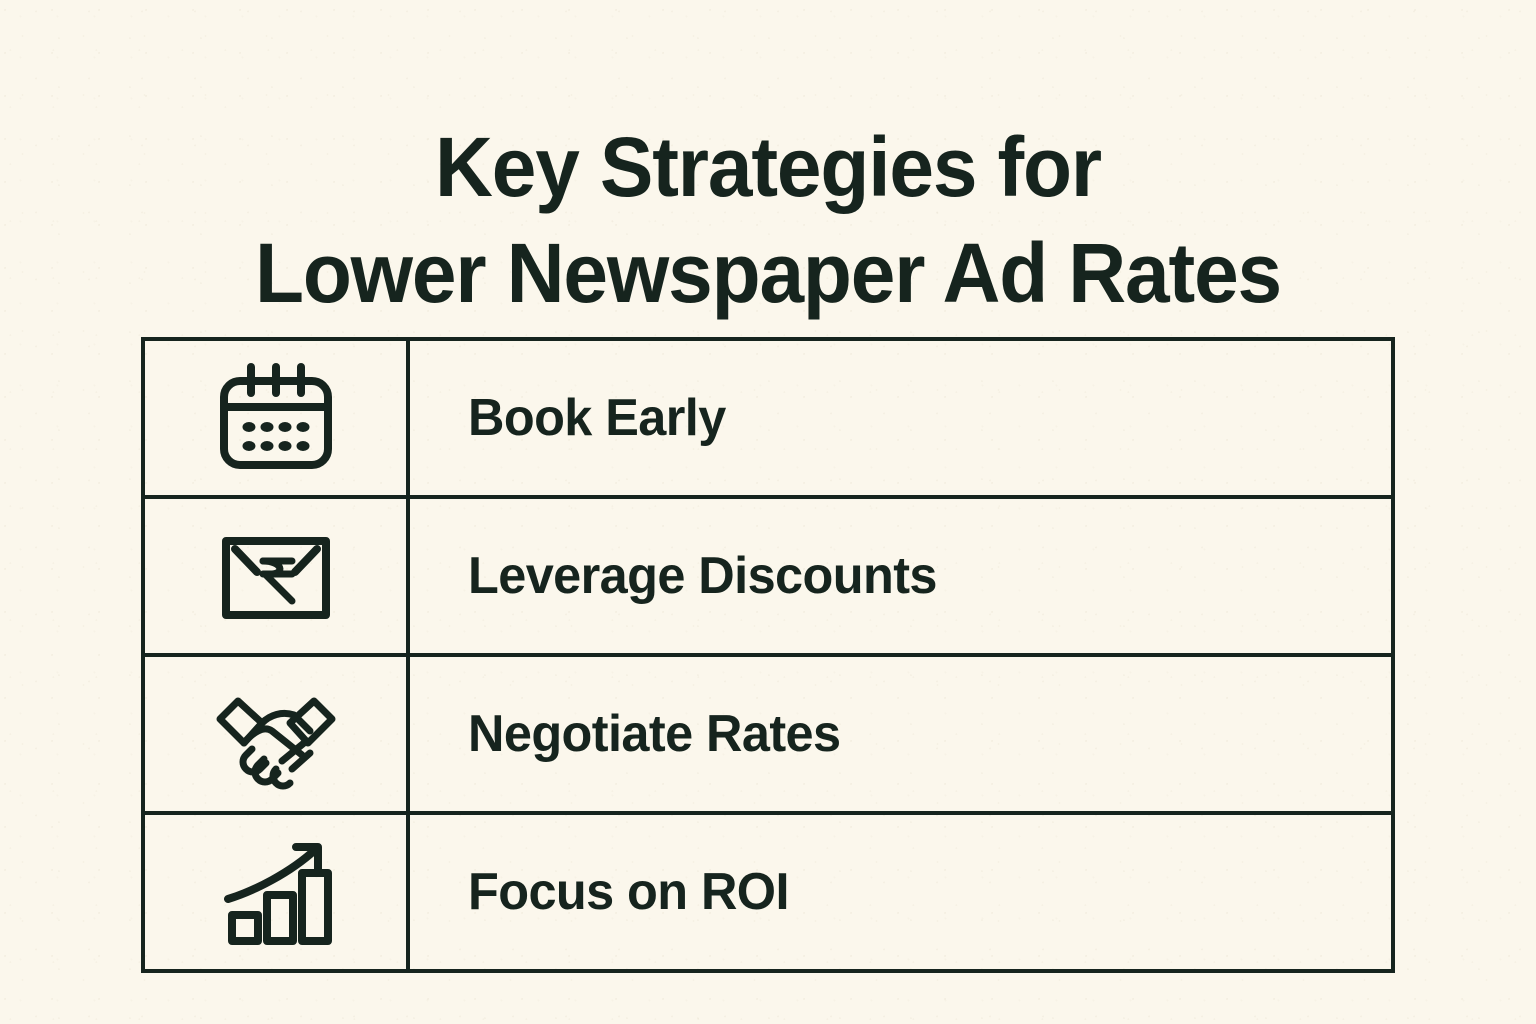 This screenshot has height=1024, width=1536. Describe the element at coordinates (597, 418) in the screenshot. I see `row-label: Book Early` at that location.